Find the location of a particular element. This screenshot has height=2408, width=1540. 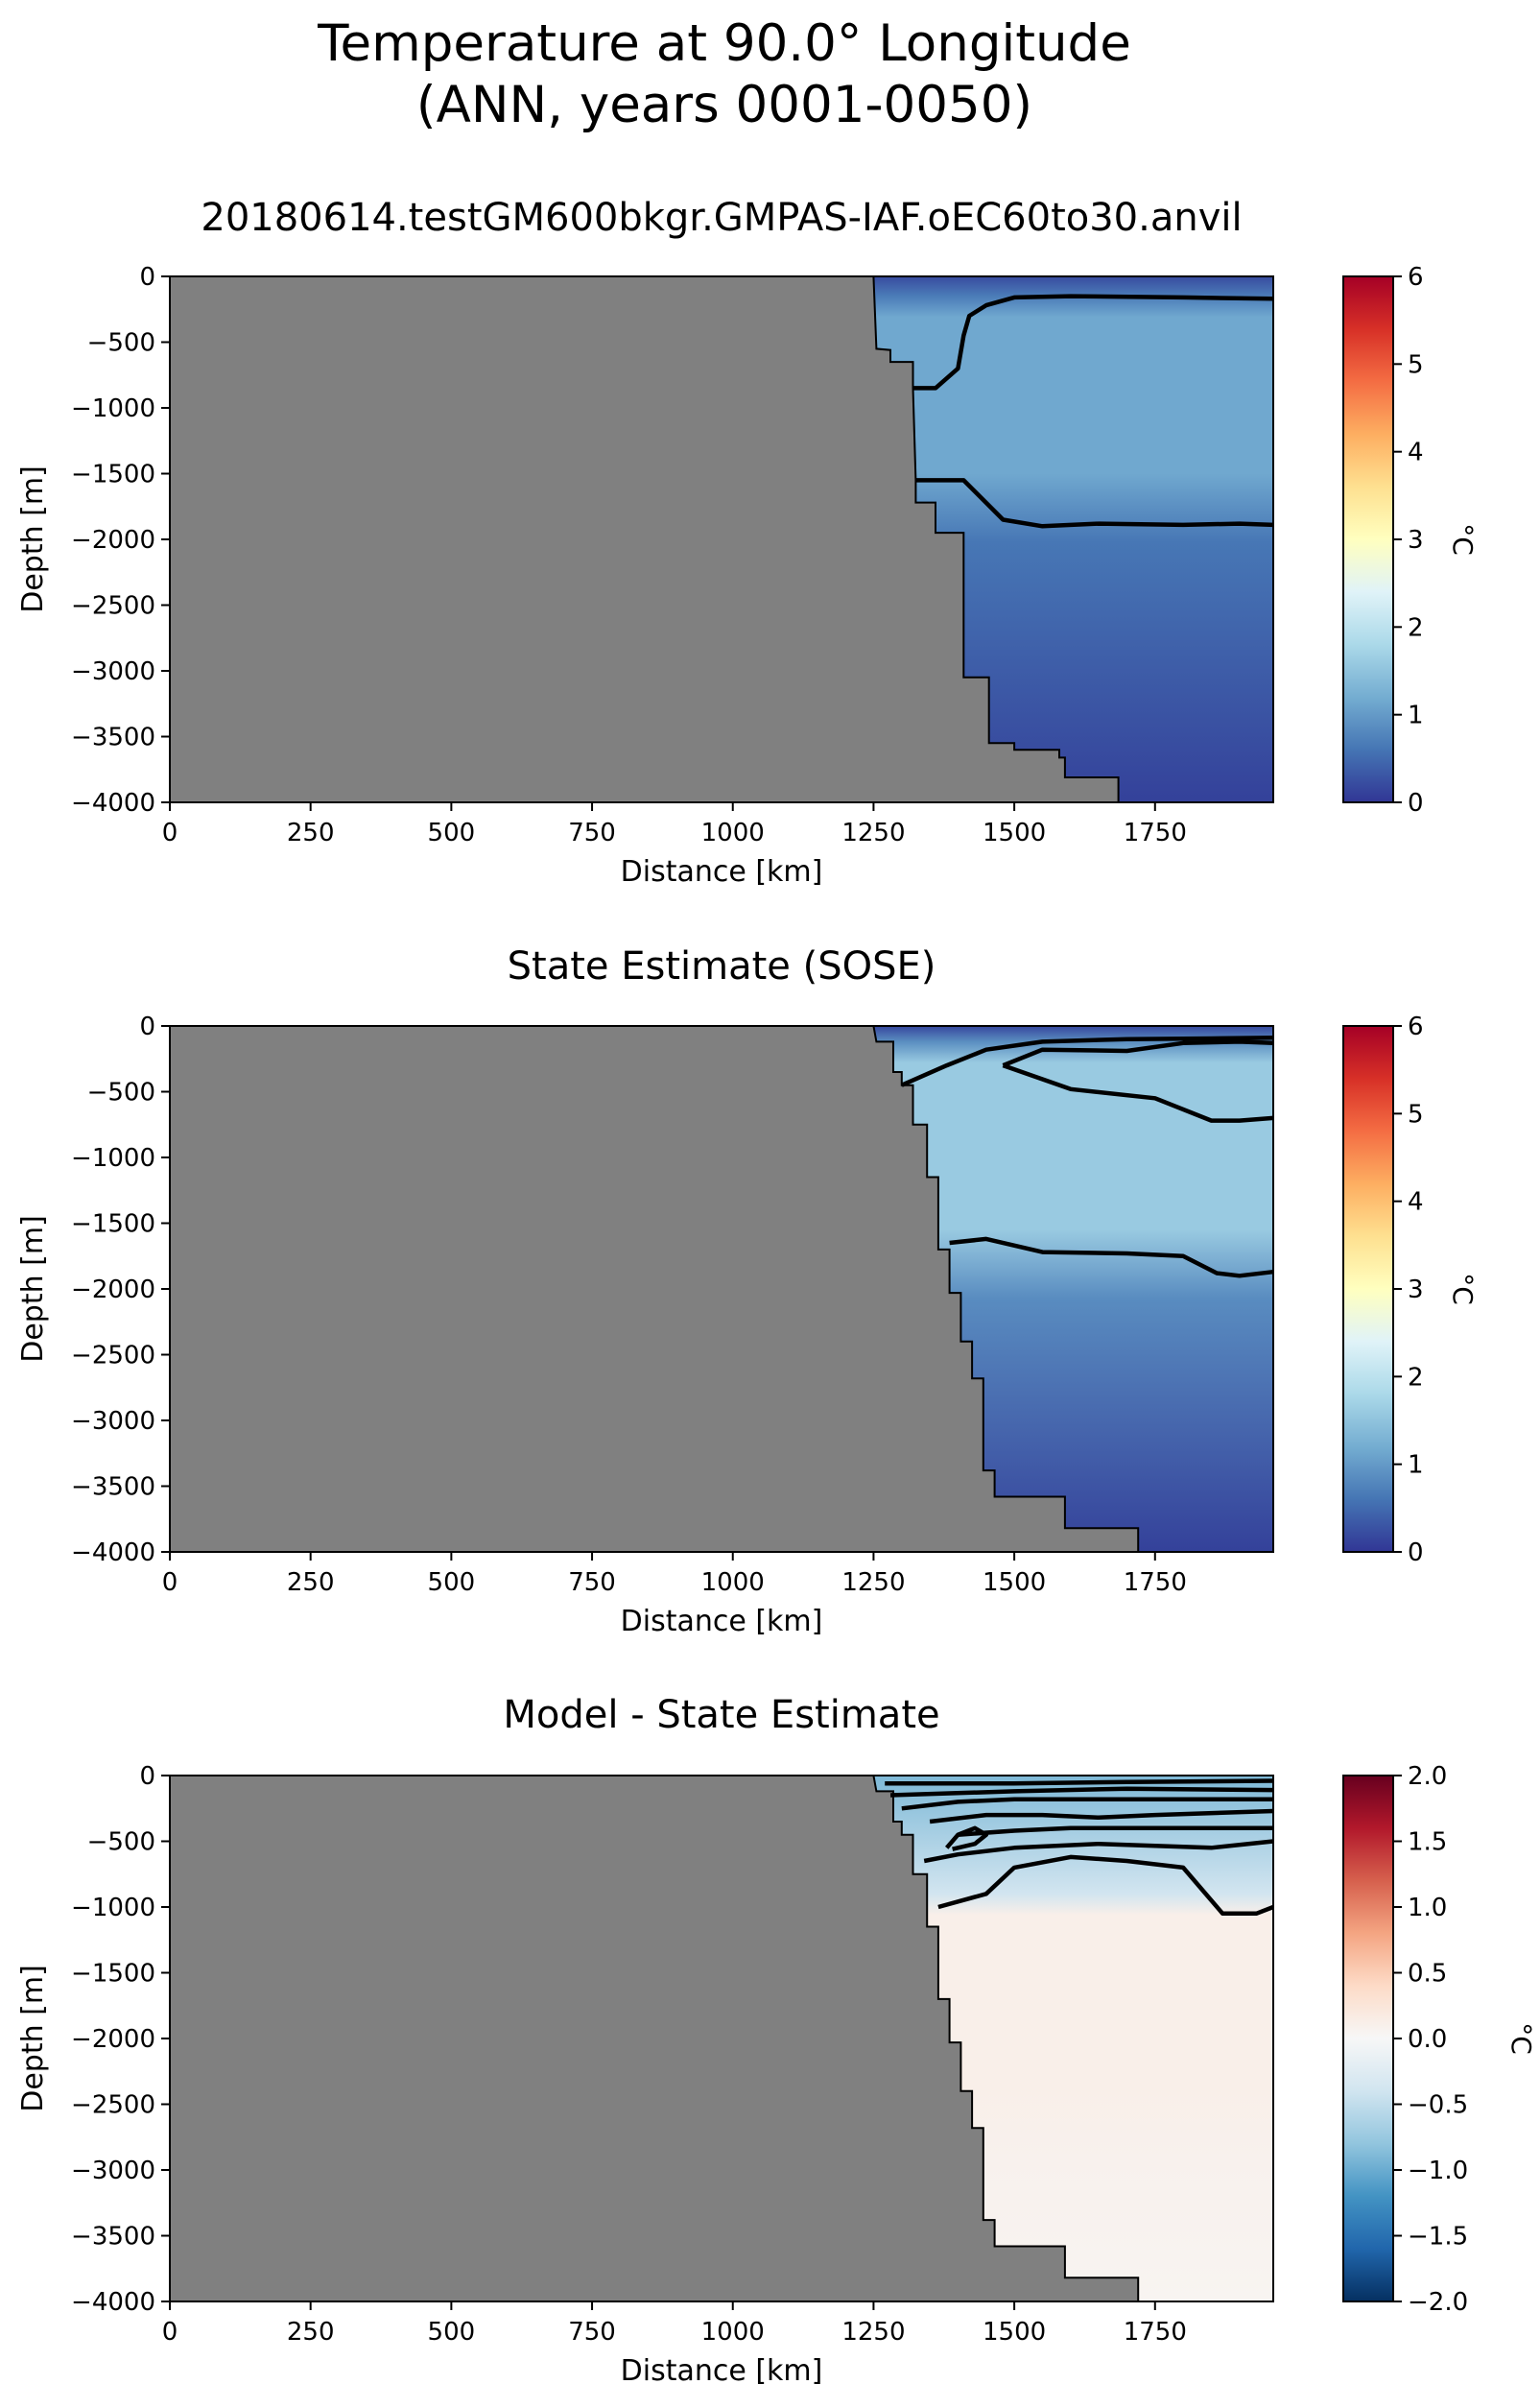

colorbar-tick-label: 2.0 is located at coordinates (1427, 1776).